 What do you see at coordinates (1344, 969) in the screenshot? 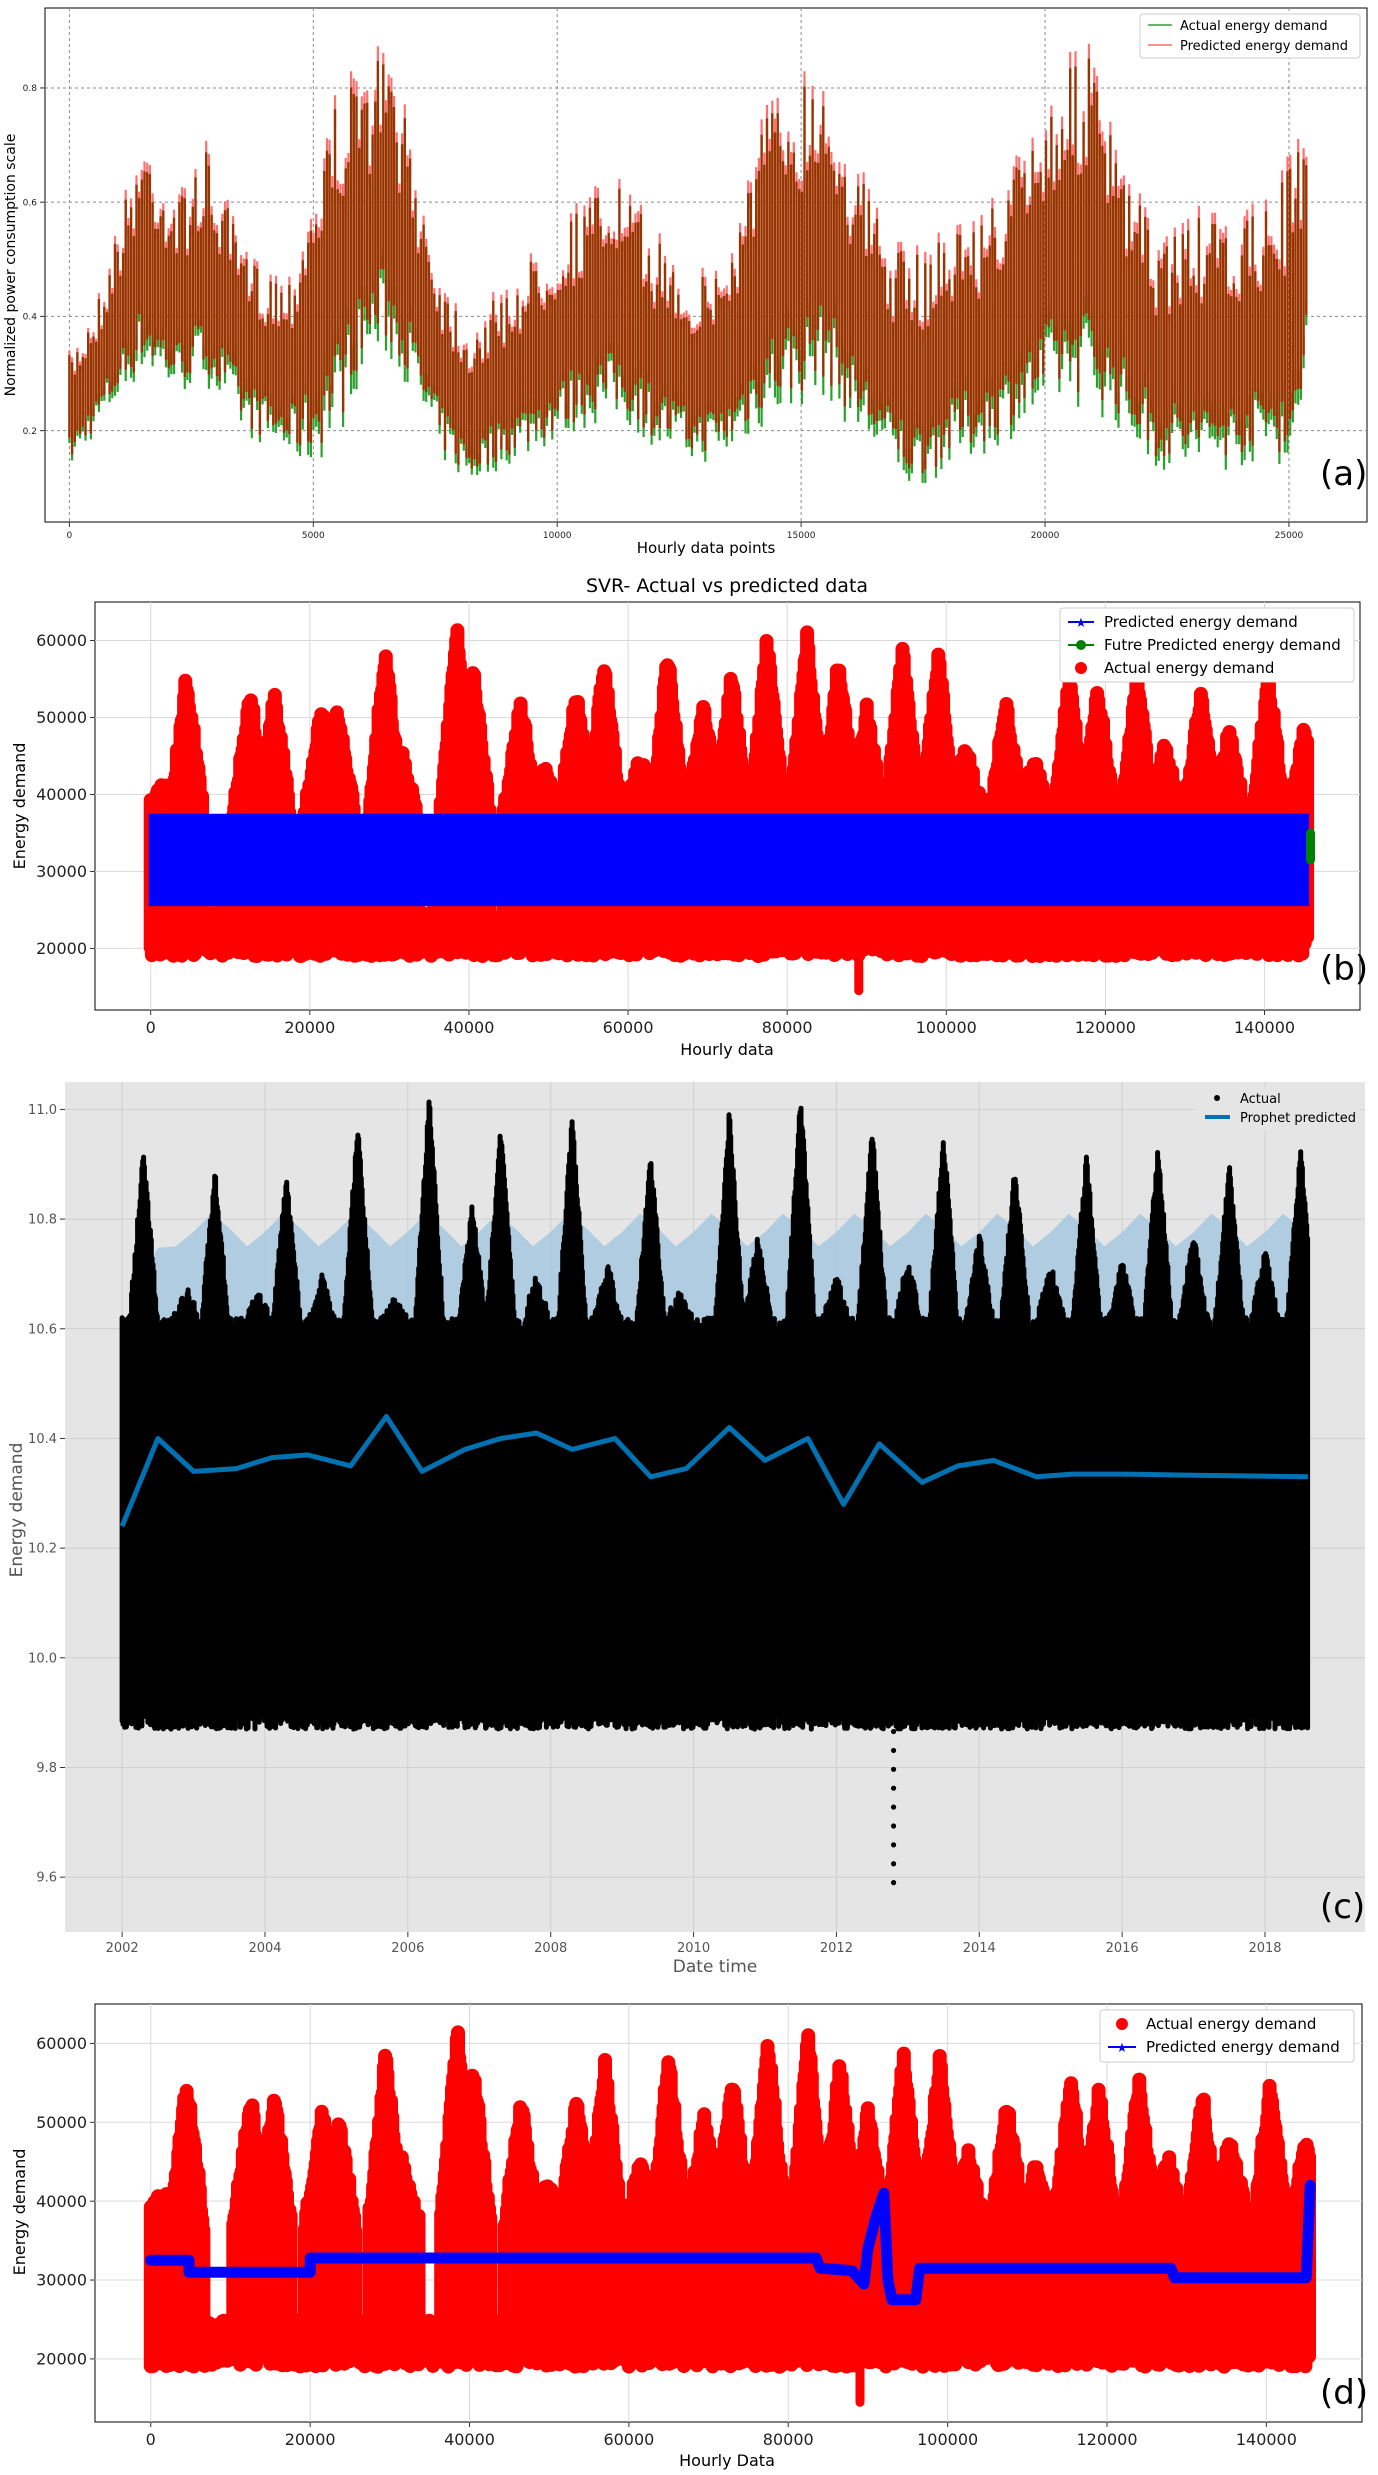
I see `panel-tag-b: (b)` at bounding box center [1344, 969].